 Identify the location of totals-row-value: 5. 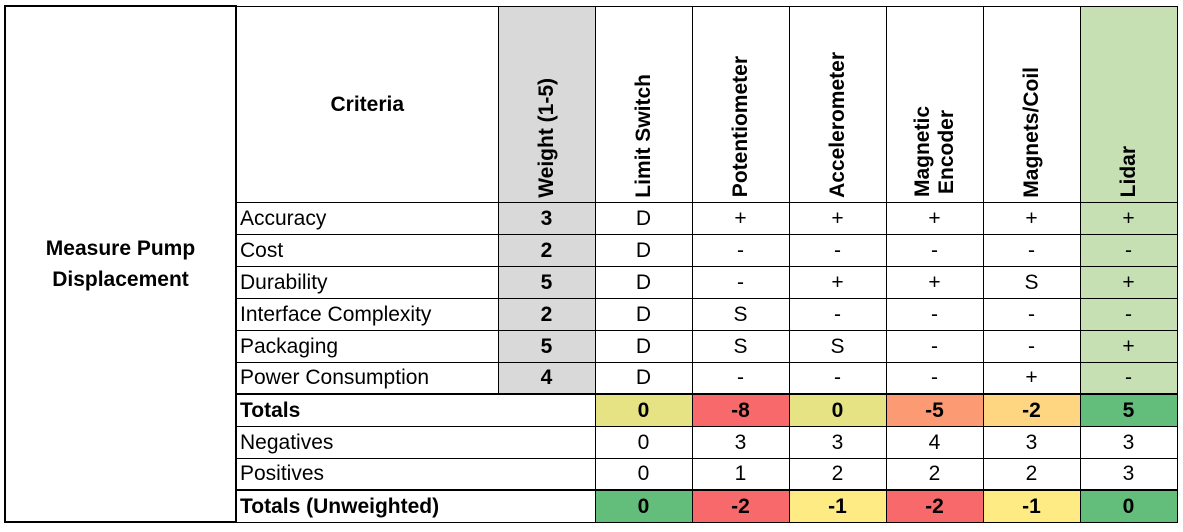
(1128, 410).